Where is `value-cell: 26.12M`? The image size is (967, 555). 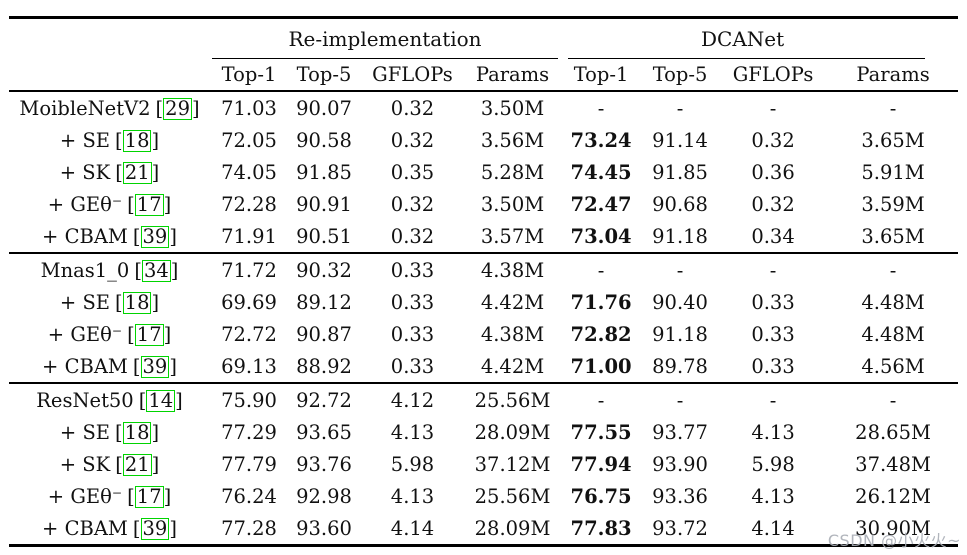
value-cell: 26.12M is located at coordinates (893, 496).